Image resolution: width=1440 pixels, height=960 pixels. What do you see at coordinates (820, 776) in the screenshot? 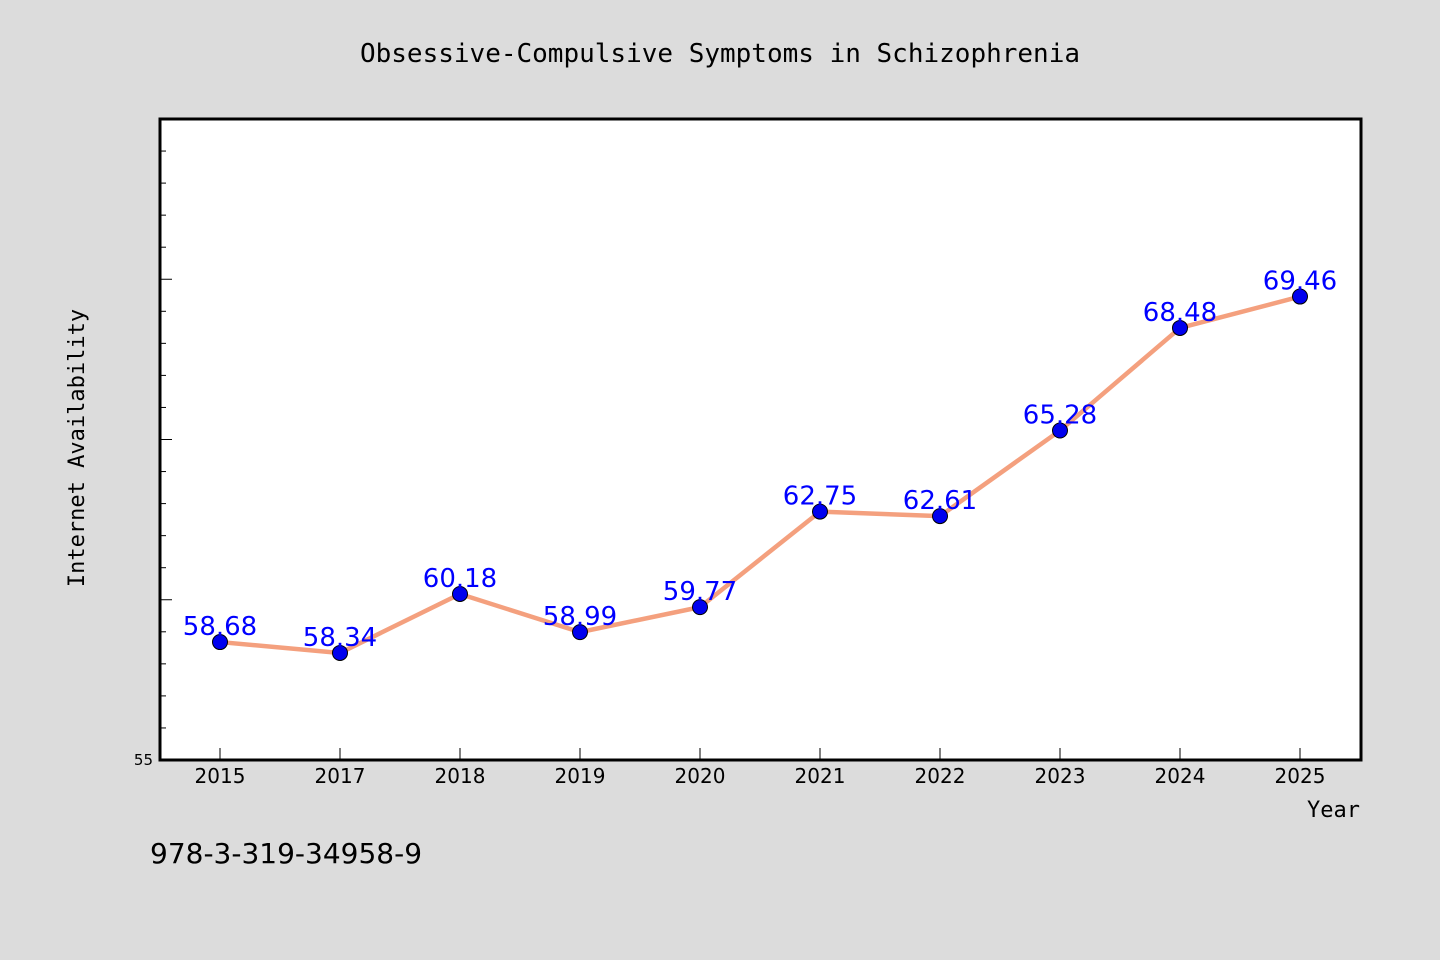
I see `x-tick-label: 2021` at bounding box center [820, 776].